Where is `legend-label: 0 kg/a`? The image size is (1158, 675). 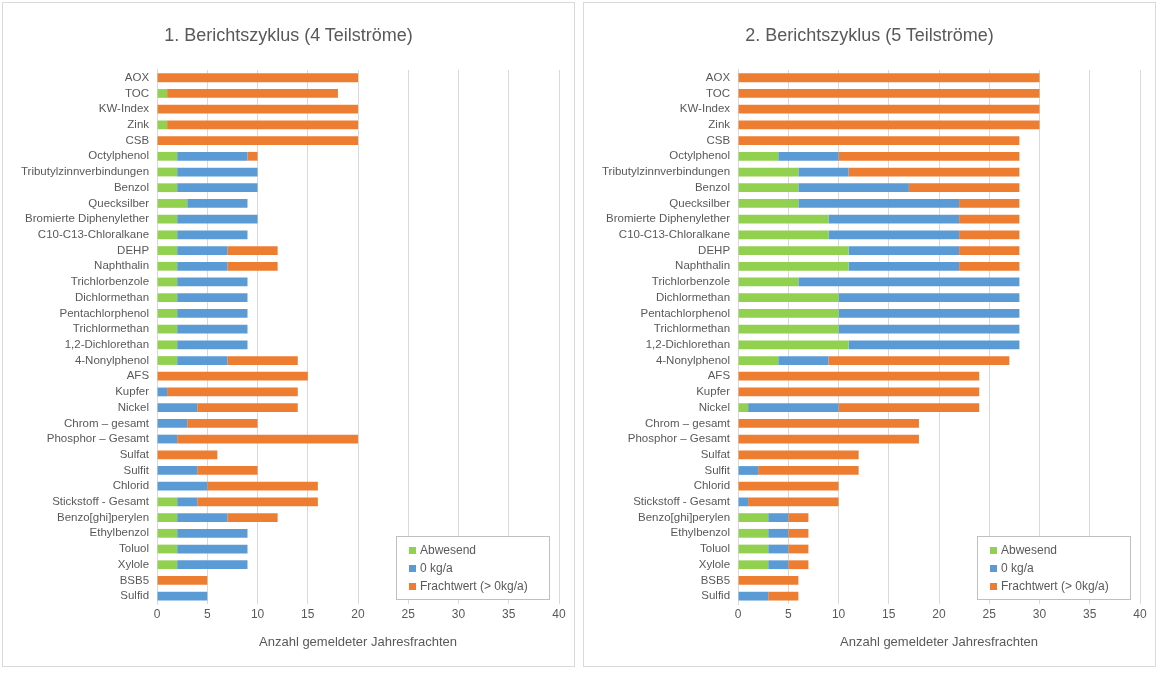 legend-label: 0 kg/a is located at coordinates (436, 568).